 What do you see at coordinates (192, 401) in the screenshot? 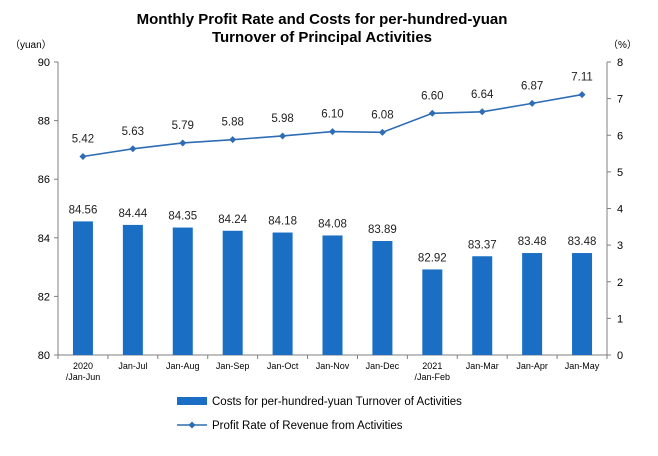
I see `legend-bar-swatch` at bounding box center [192, 401].